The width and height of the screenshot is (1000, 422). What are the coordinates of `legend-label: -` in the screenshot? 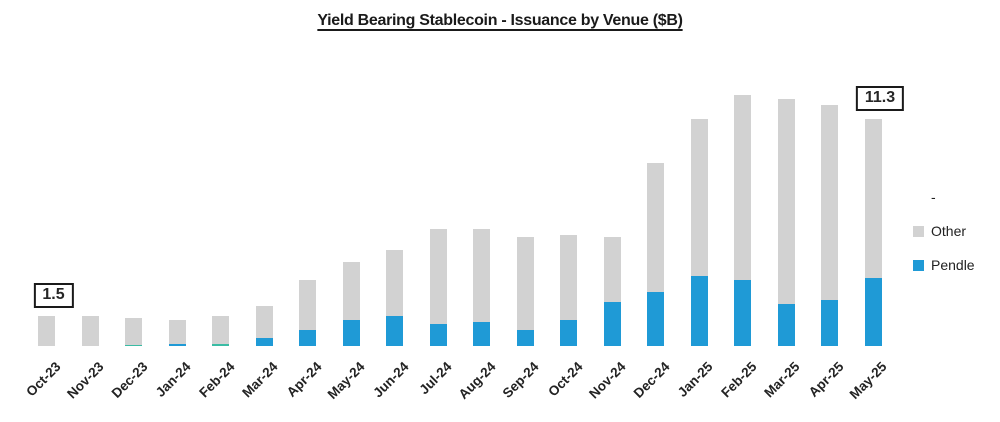 It's located at (933, 197).